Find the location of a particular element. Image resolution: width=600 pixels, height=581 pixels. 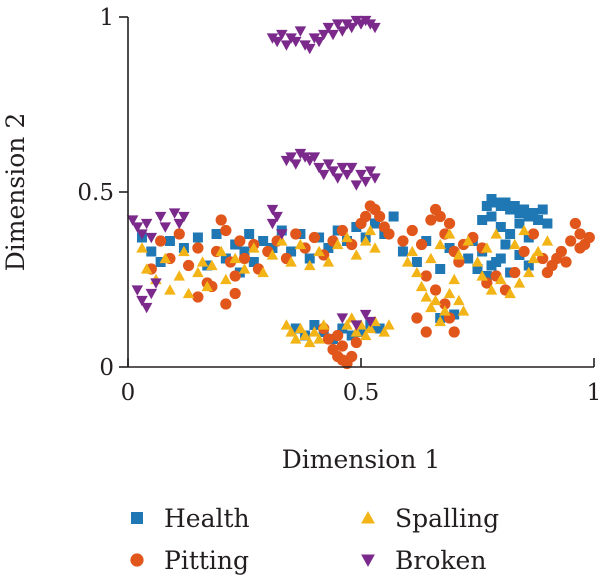

legend-spalling-label: Spalling is located at coordinates (447, 518).